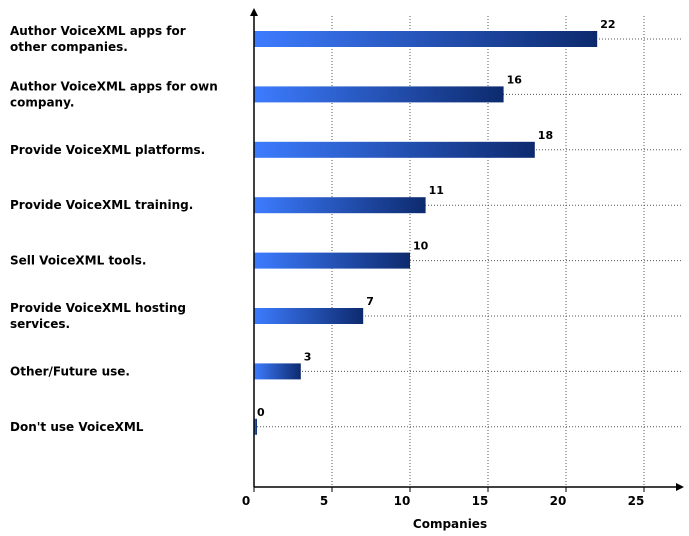 Image resolution: width=689 pixels, height=536 pixels. What do you see at coordinates (254, 12) in the screenshot?
I see `y-axis-arrow` at bounding box center [254, 12].